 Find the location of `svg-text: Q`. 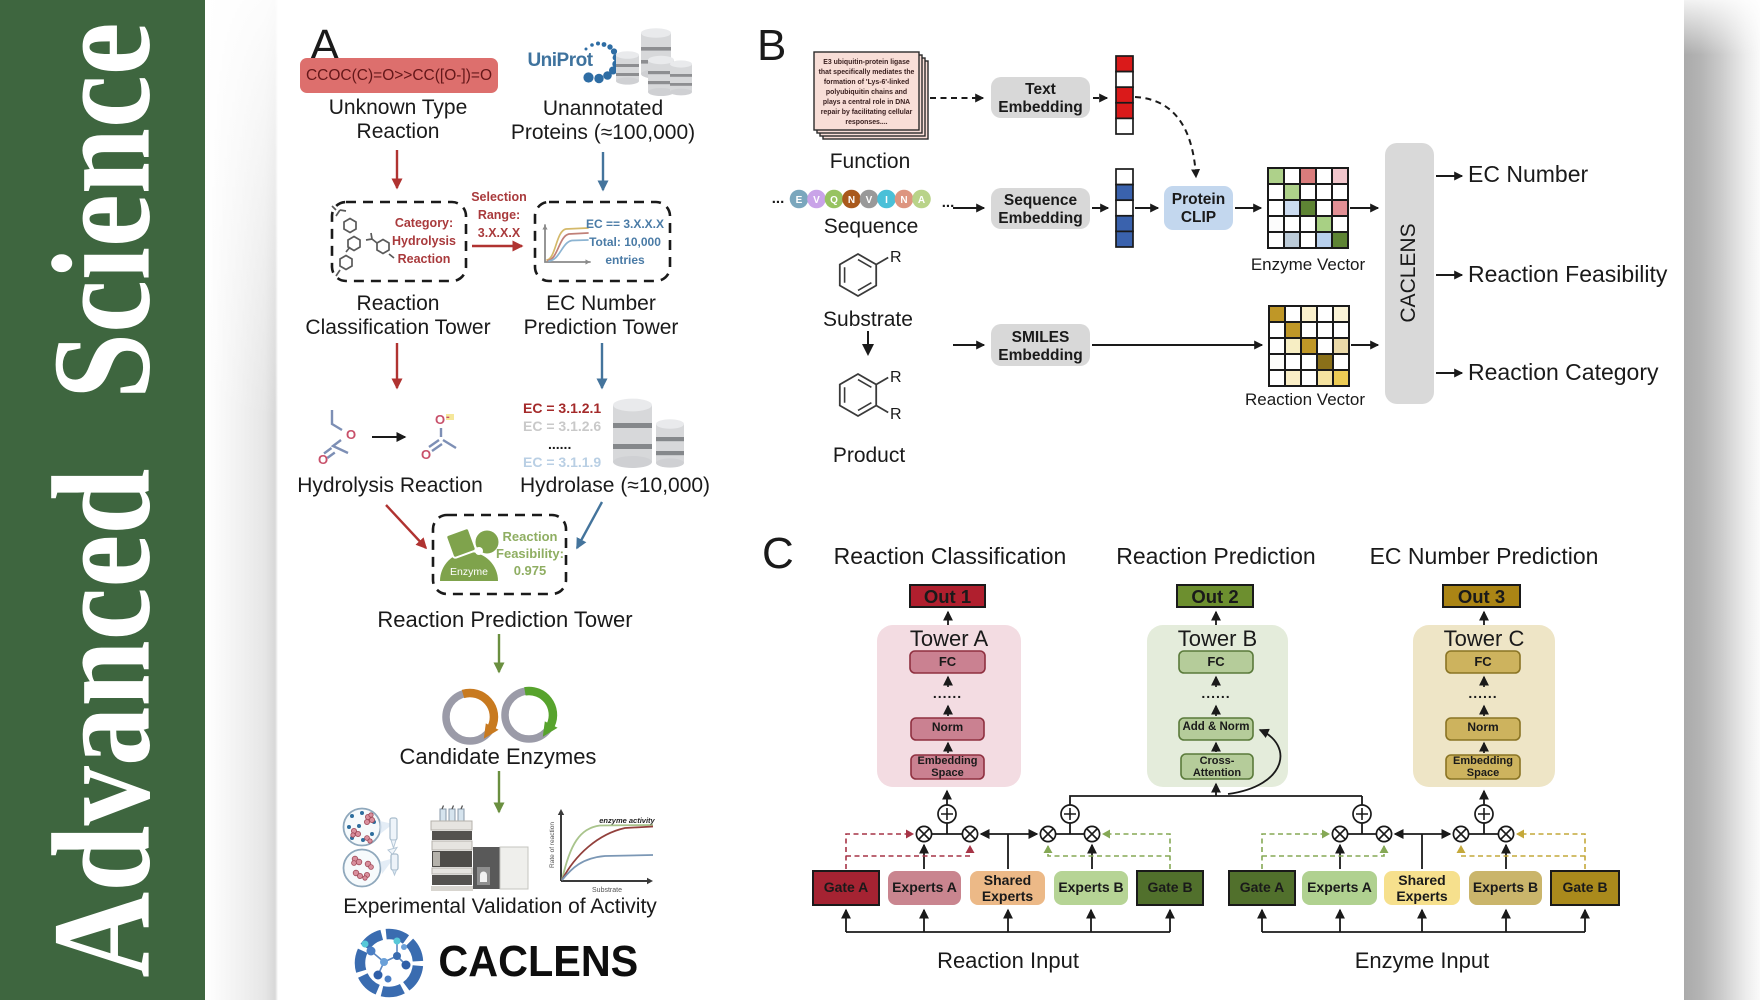

svg-text: Q is located at coordinates (834, 200).